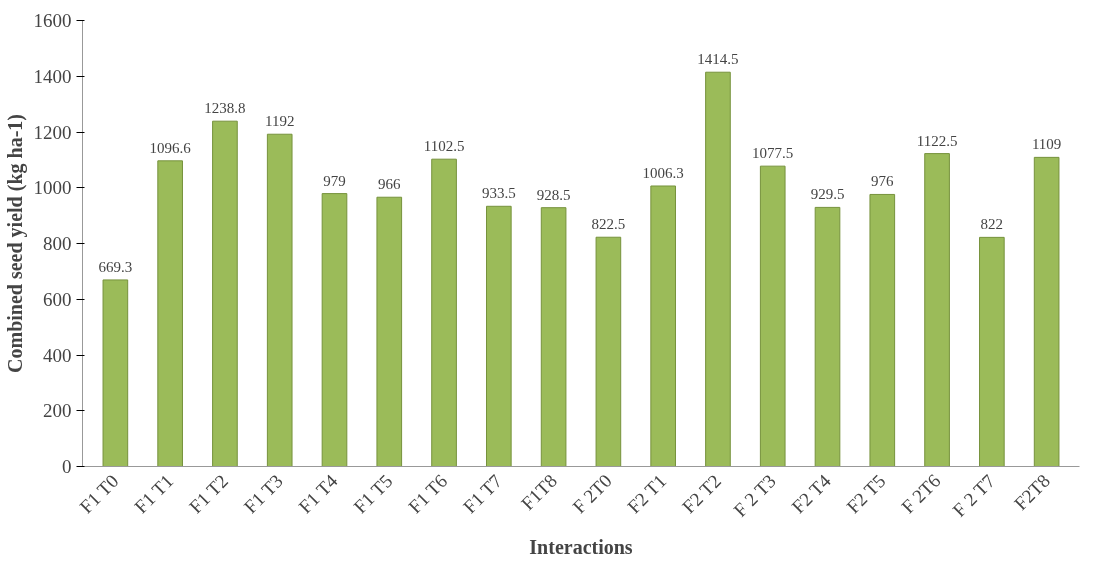 Image resolution: width=1099 pixels, height=561 pixels. I want to click on x-tick-label: F1 T4, so click(318, 493).